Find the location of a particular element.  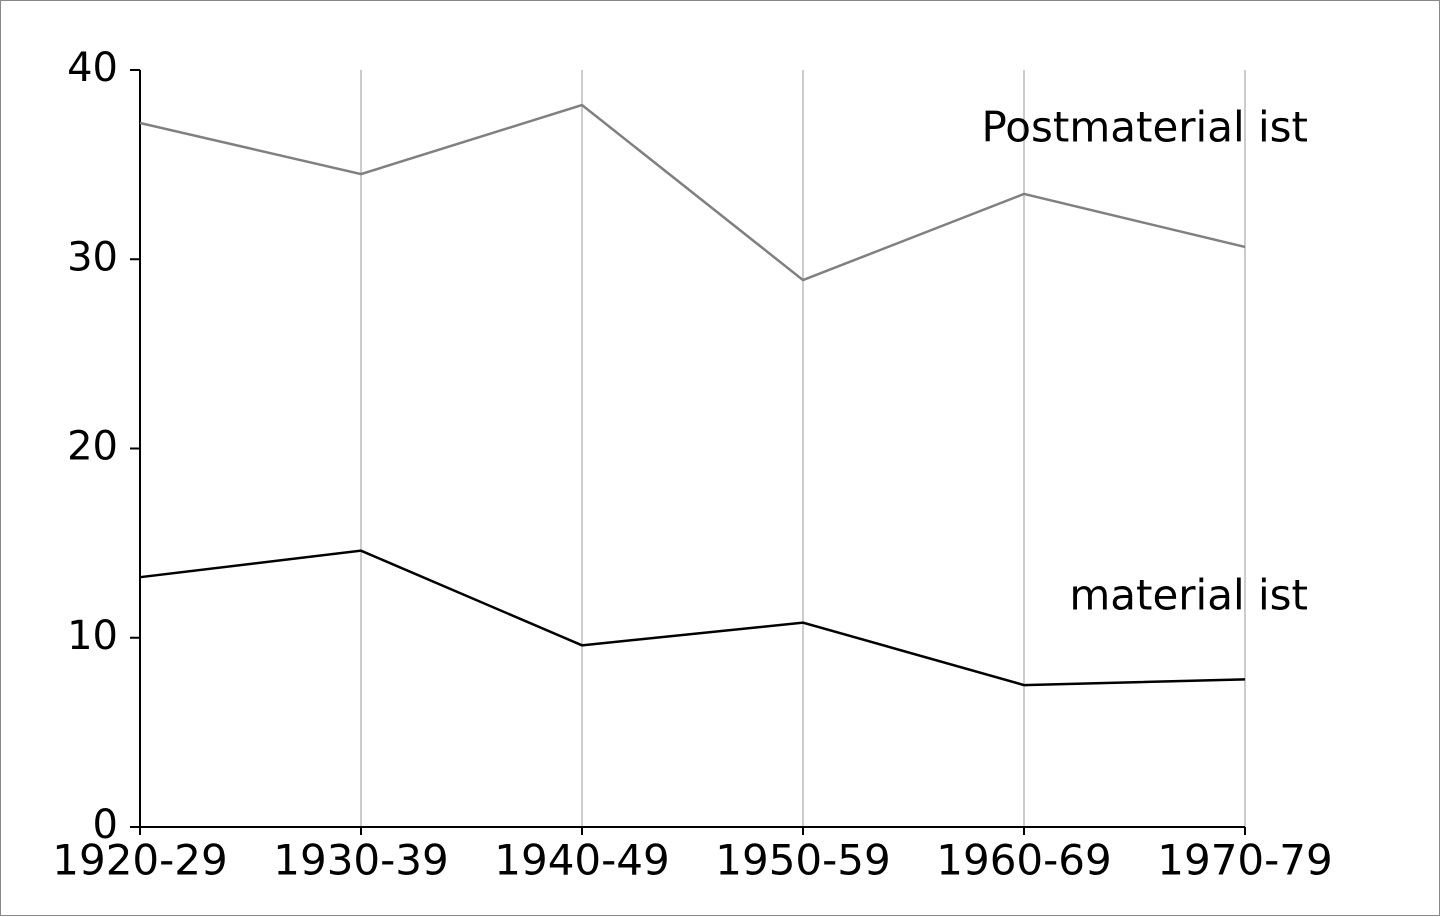

x-tick-label: 1970-79 is located at coordinates (1245, 860).